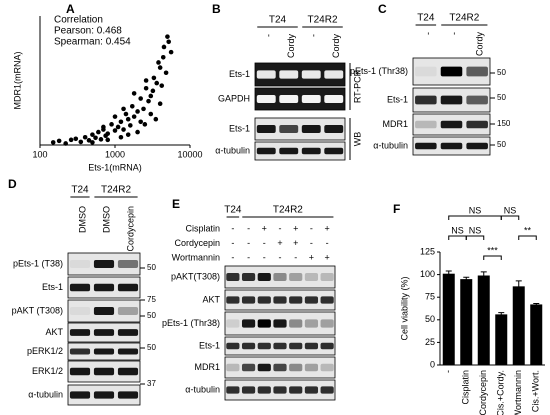 The width and height of the screenshot is (550, 415). What do you see at coordinates (47, 371) in the screenshot?
I see `row-label: ERK1/2` at bounding box center [47, 371].